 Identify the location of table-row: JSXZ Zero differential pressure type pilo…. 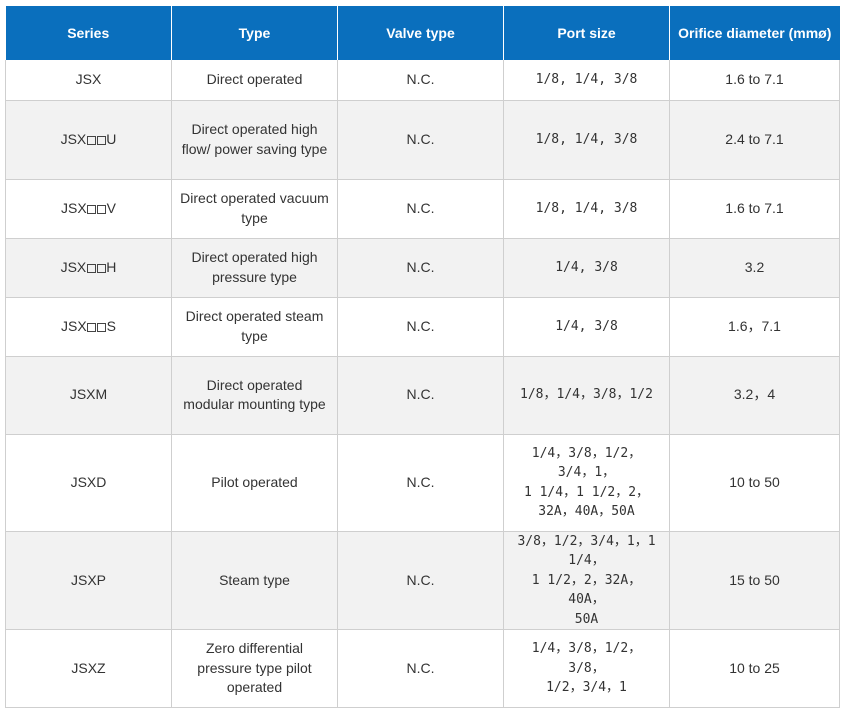
(422, 668).